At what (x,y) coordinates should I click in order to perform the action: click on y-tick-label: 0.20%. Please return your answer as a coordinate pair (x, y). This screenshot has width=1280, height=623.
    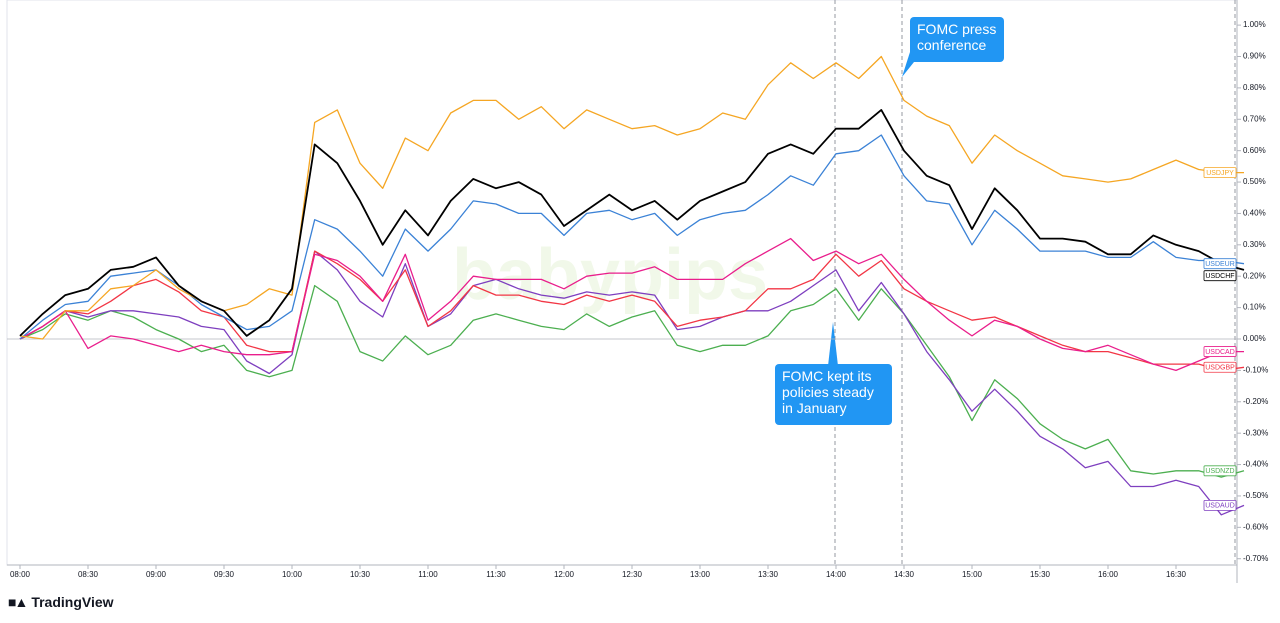
    Looking at the image, I should click on (1254, 275).